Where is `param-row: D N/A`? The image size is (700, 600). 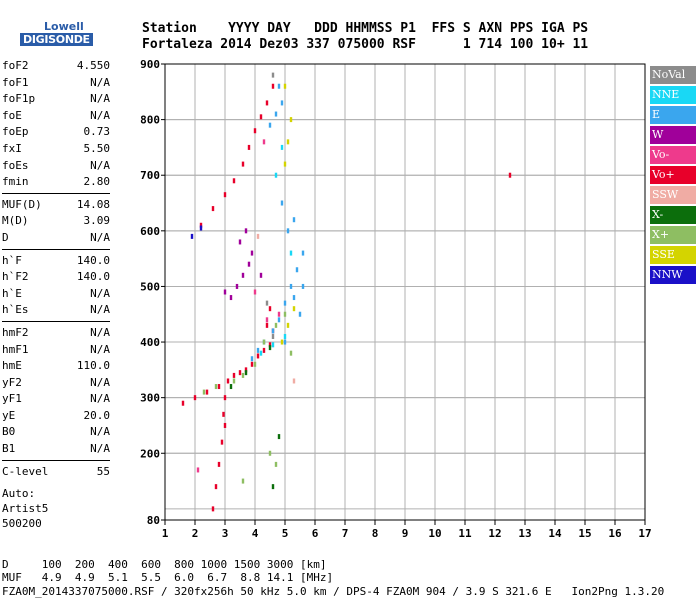
param-row: D N/A is located at coordinates (56, 238).